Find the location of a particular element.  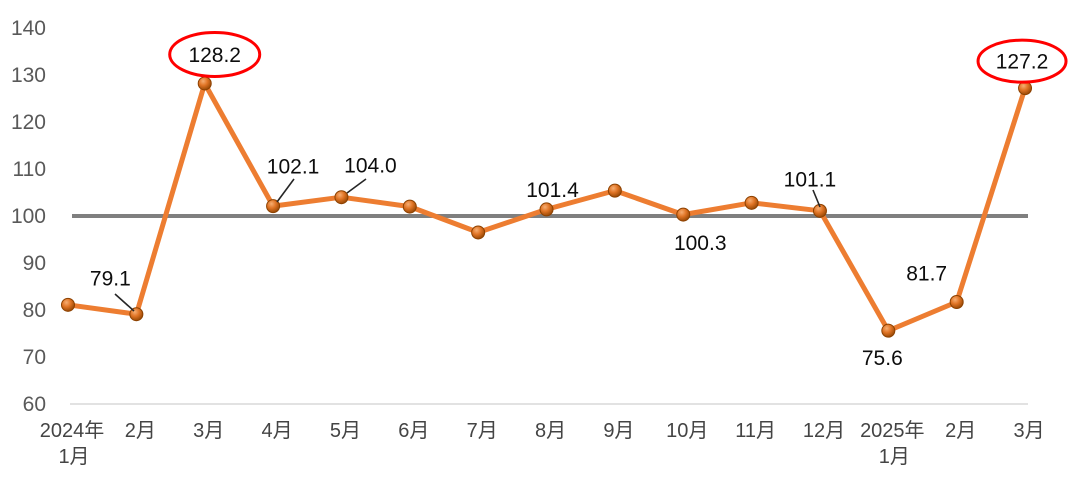

x-tick-label: 8月 is located at coordinates (550, 431).